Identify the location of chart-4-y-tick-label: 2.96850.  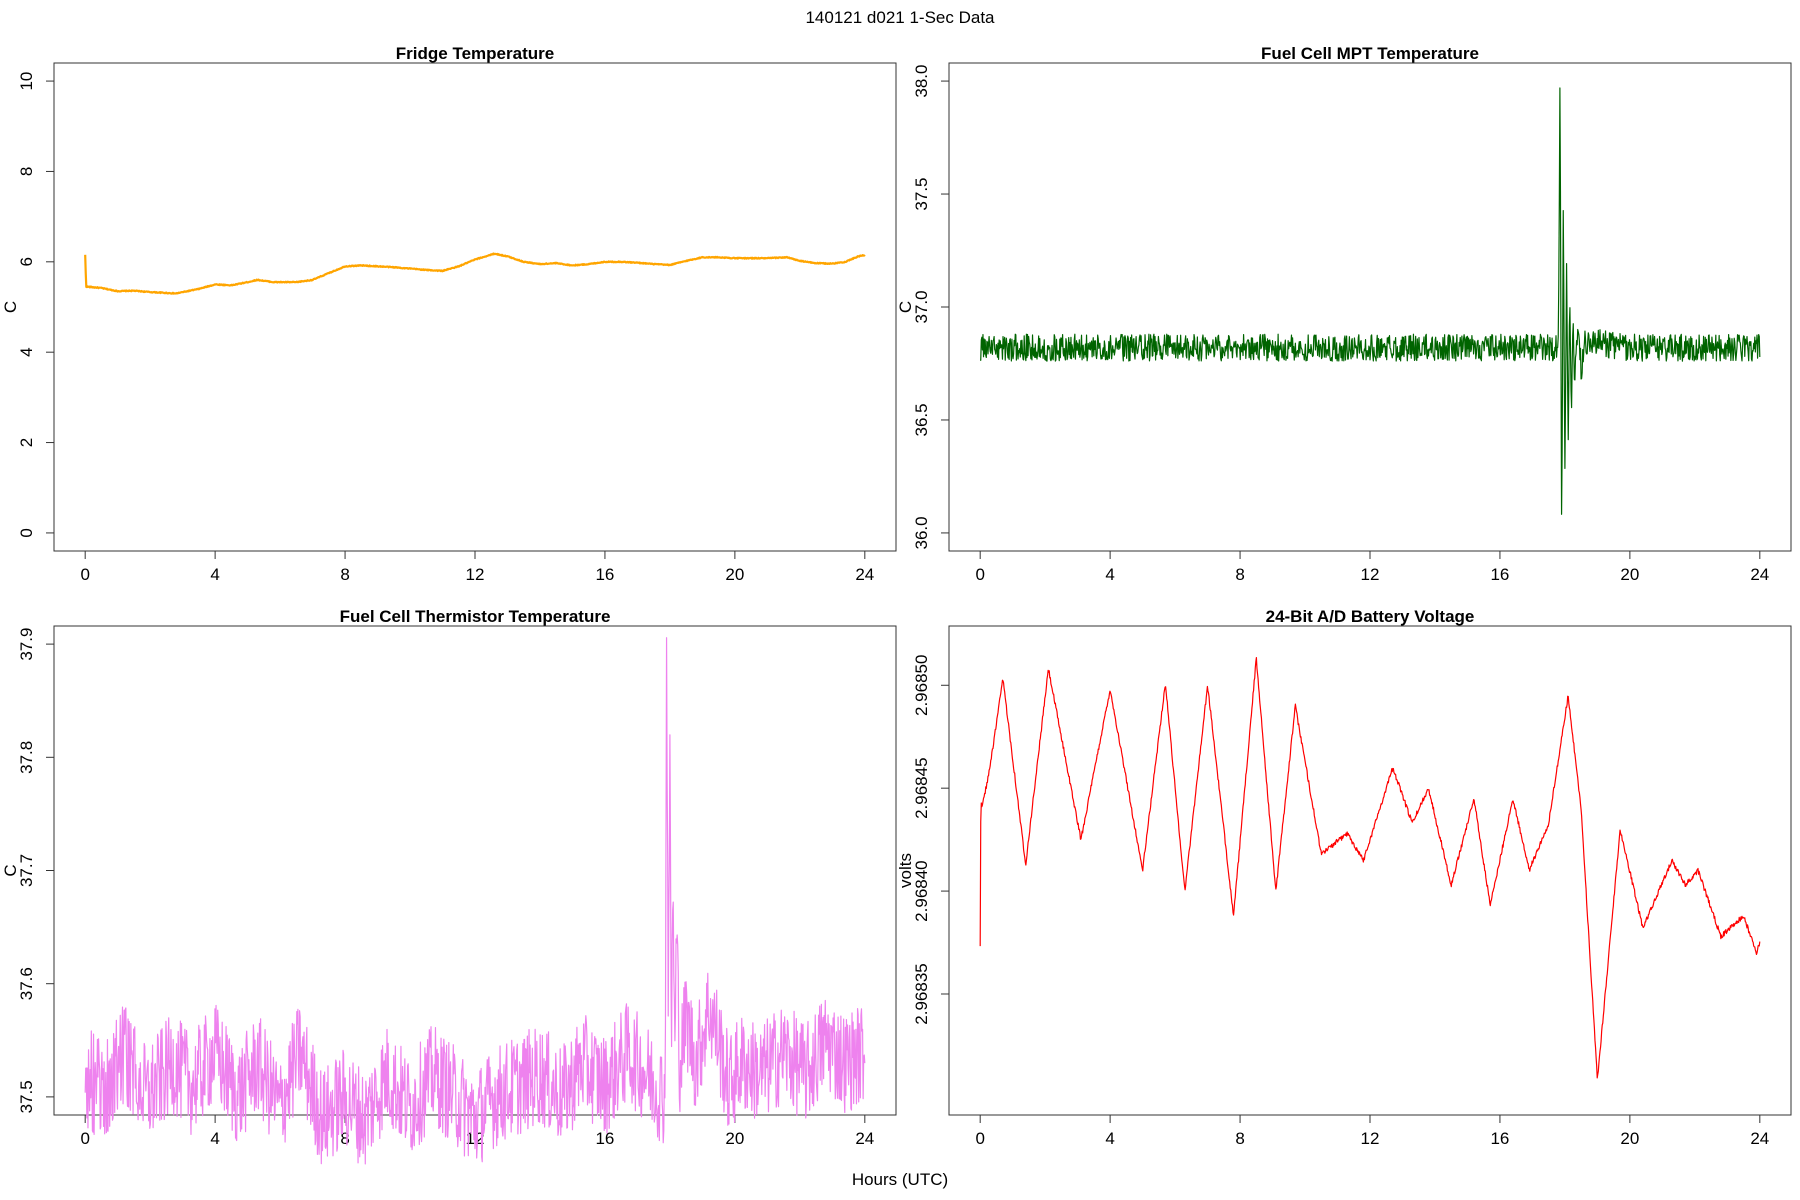
(921, 685).